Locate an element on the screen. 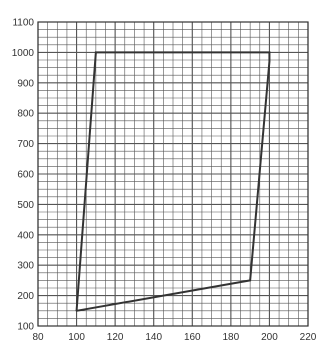 The height and width of the screenshot is (350, 320). x-tick-label: 80 is located at coordinates (38, 337).